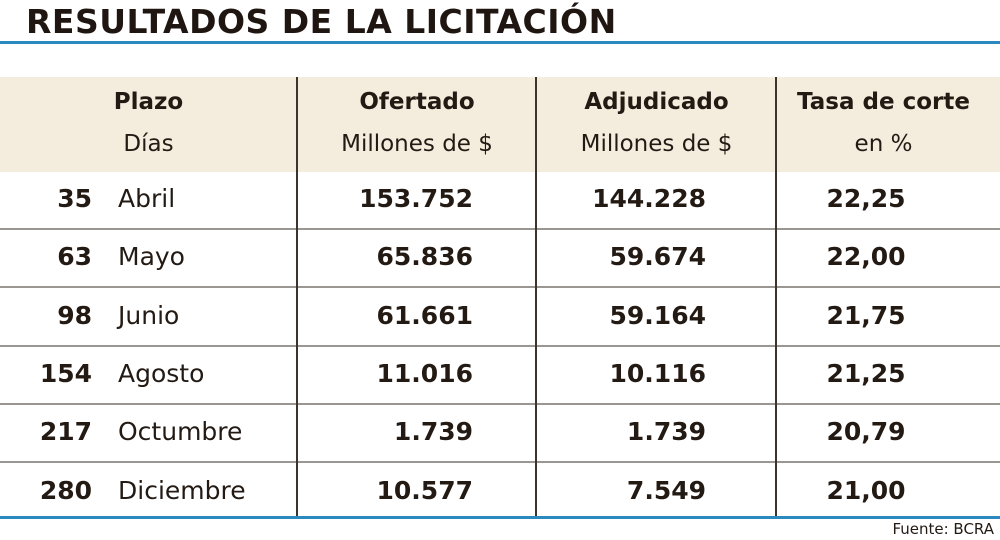 The width and height of the screenshot is (1000, 540). What do you see at coordinates (161, 373) in the screenshot?
I see `month-cell: Agosto` at bounding box center [161, 373].